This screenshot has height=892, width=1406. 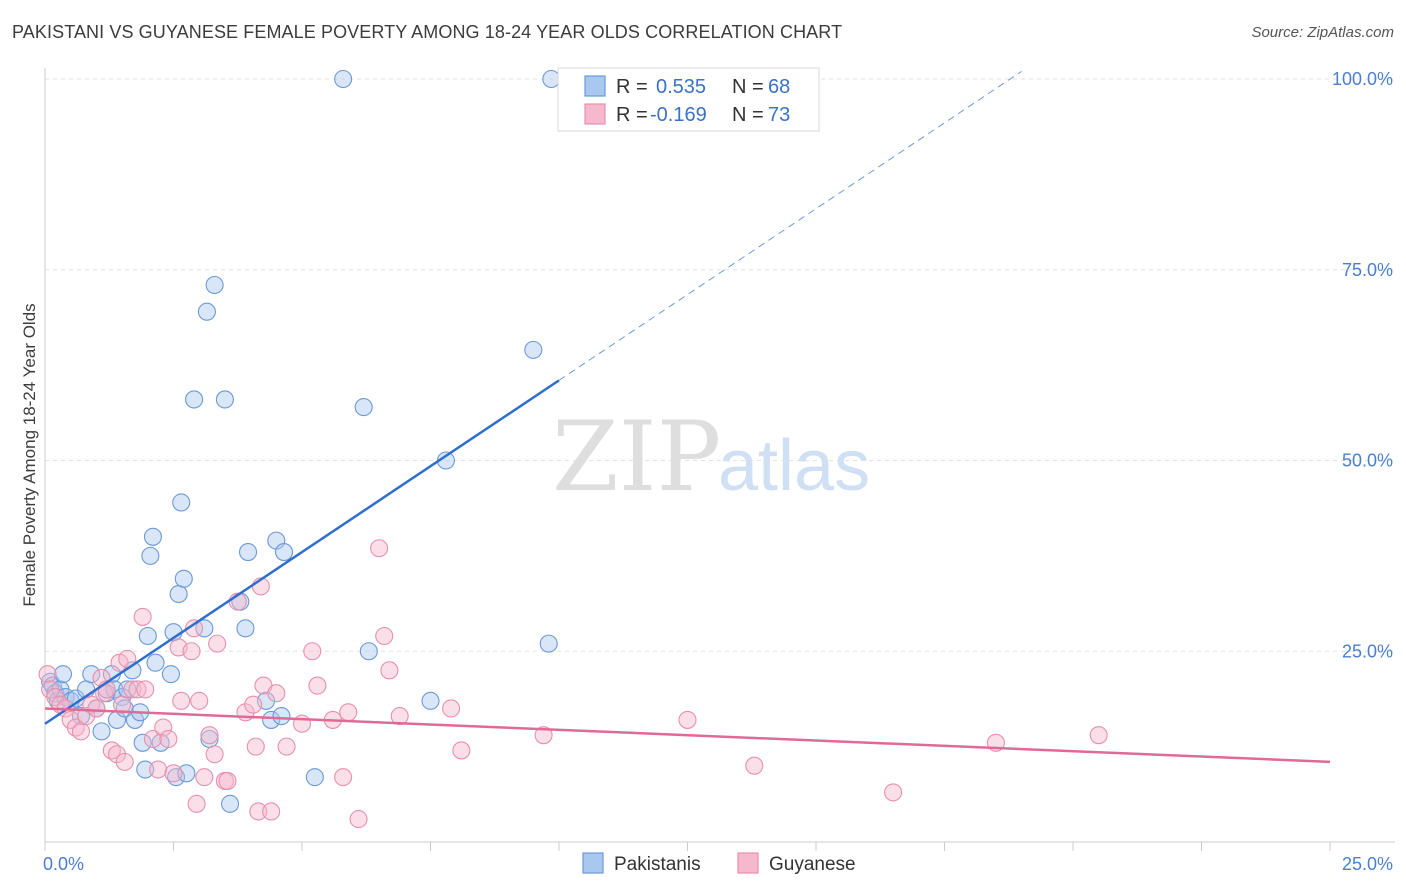 What do you see at coordinates (812, 864) in the screenshot?
I see `legend-label-guyanese: Guyanese` at bounding box center [812, 864].